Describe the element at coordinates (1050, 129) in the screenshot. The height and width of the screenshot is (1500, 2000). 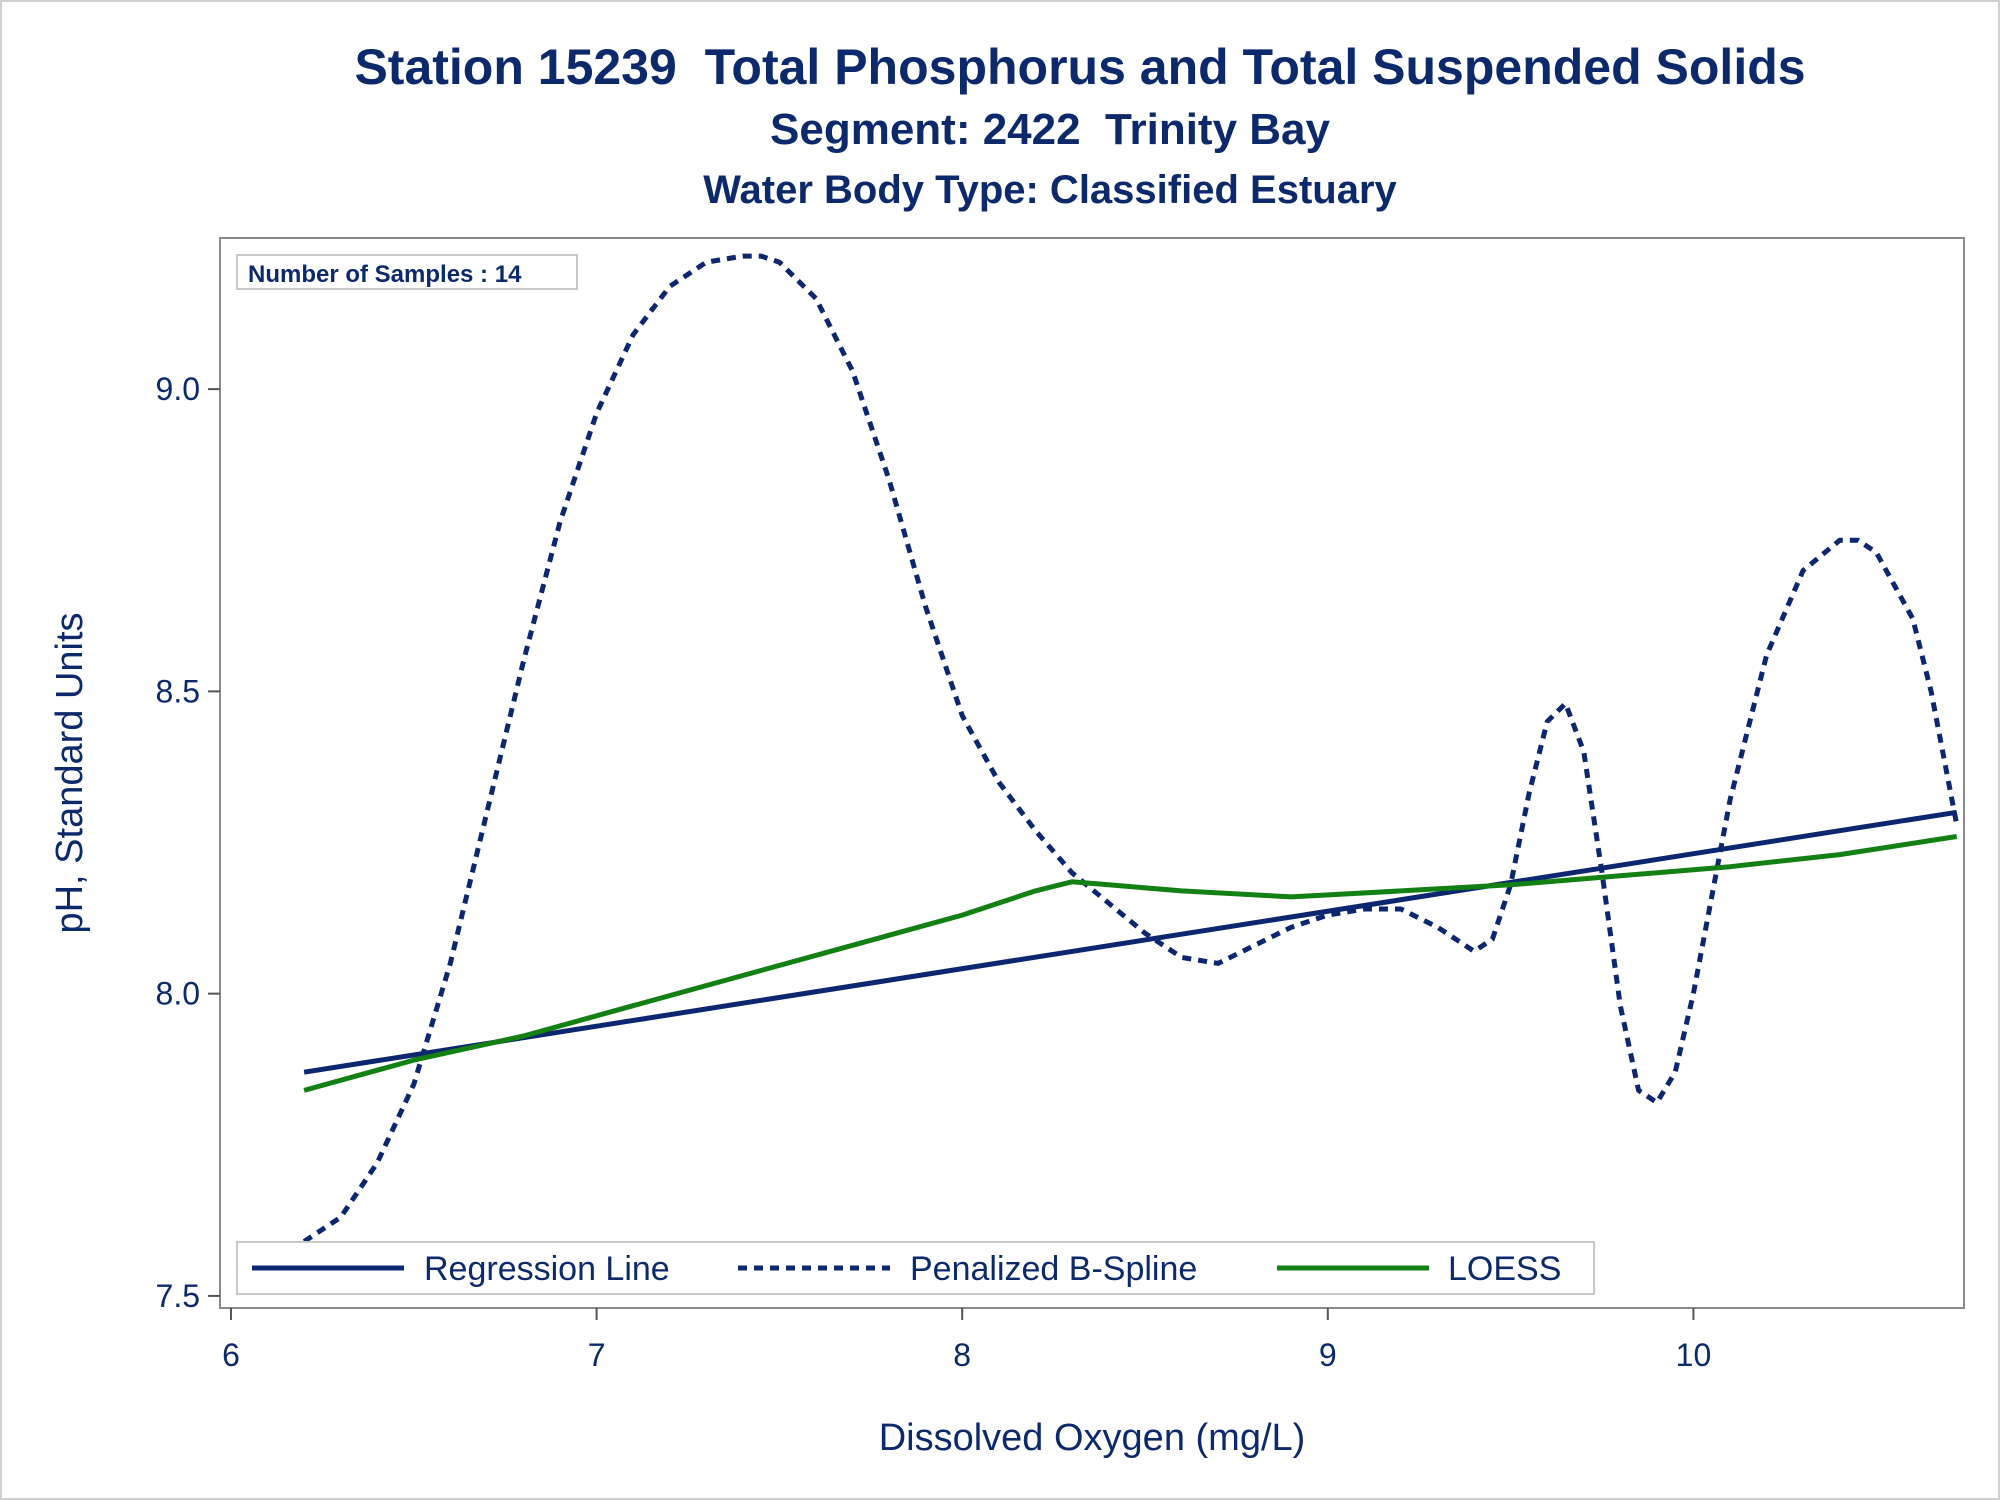
I see `chart-subtitle-segment: Segment: 2422 Trinity Bay` at that location.